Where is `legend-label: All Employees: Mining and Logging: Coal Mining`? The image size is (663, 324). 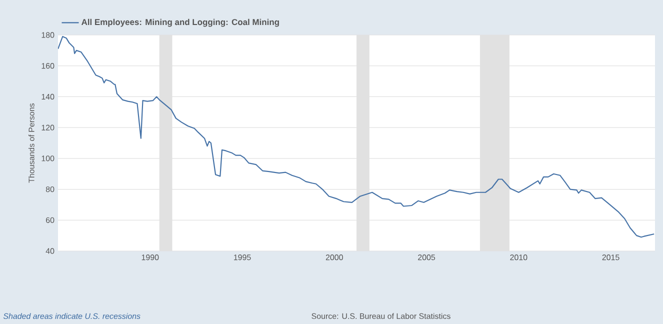
legend-label: All Employees: Mining and Logging: Coal Mining is located at coordinates (180, 22).